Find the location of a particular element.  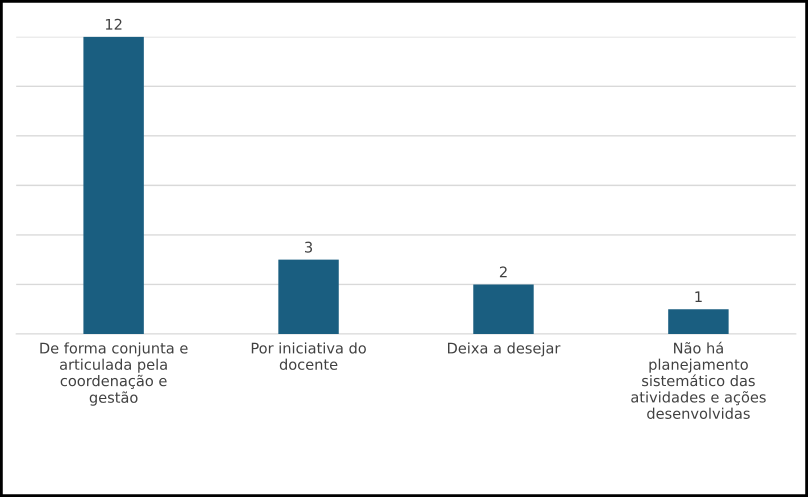

data-label: 3 is located at coordinates (308, 247).